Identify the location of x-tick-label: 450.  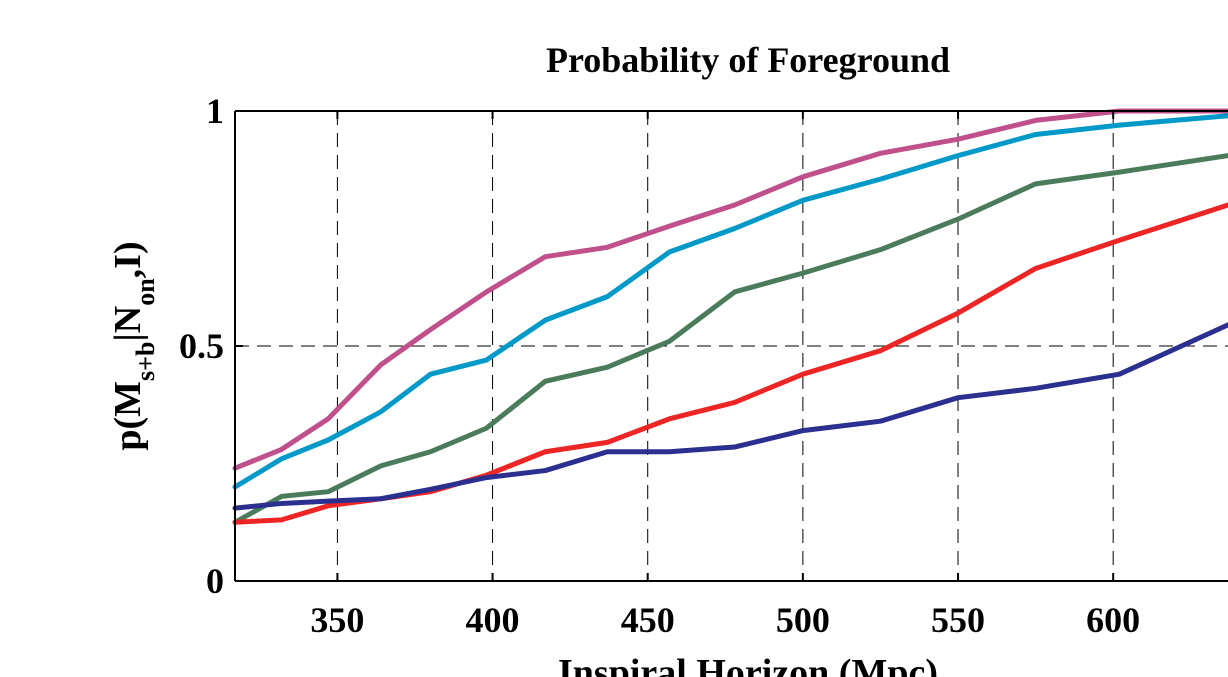
(648, 620).